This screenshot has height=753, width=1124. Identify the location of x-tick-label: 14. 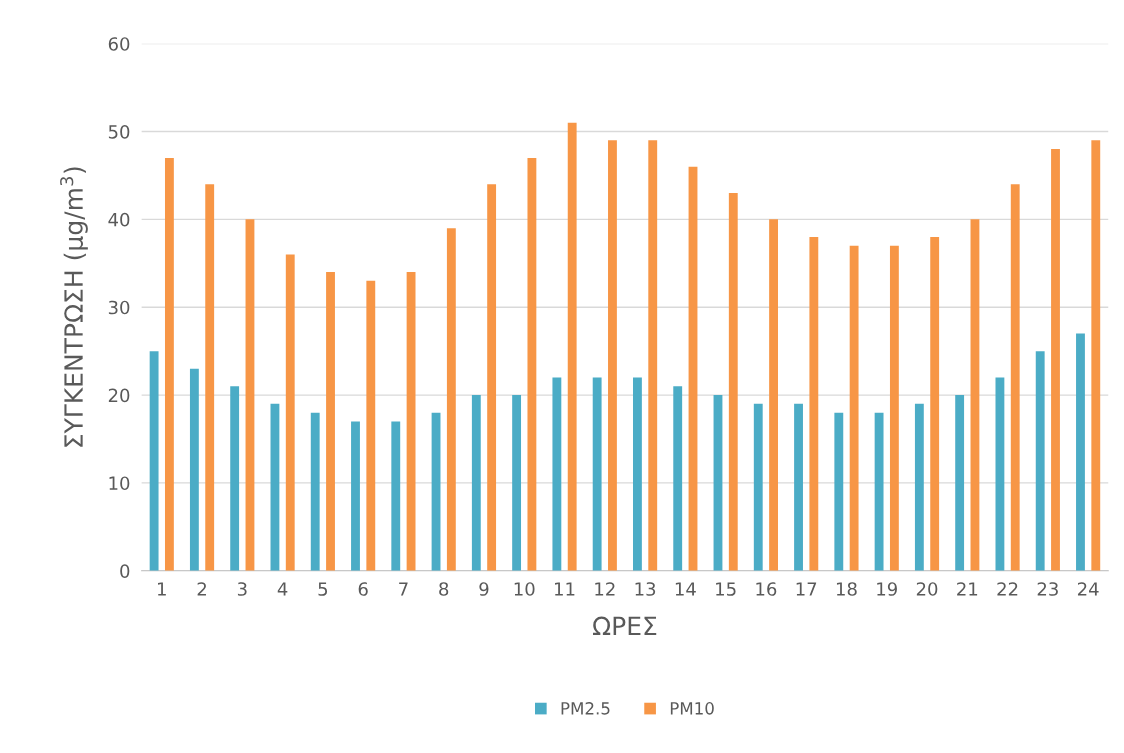
(685, 589).